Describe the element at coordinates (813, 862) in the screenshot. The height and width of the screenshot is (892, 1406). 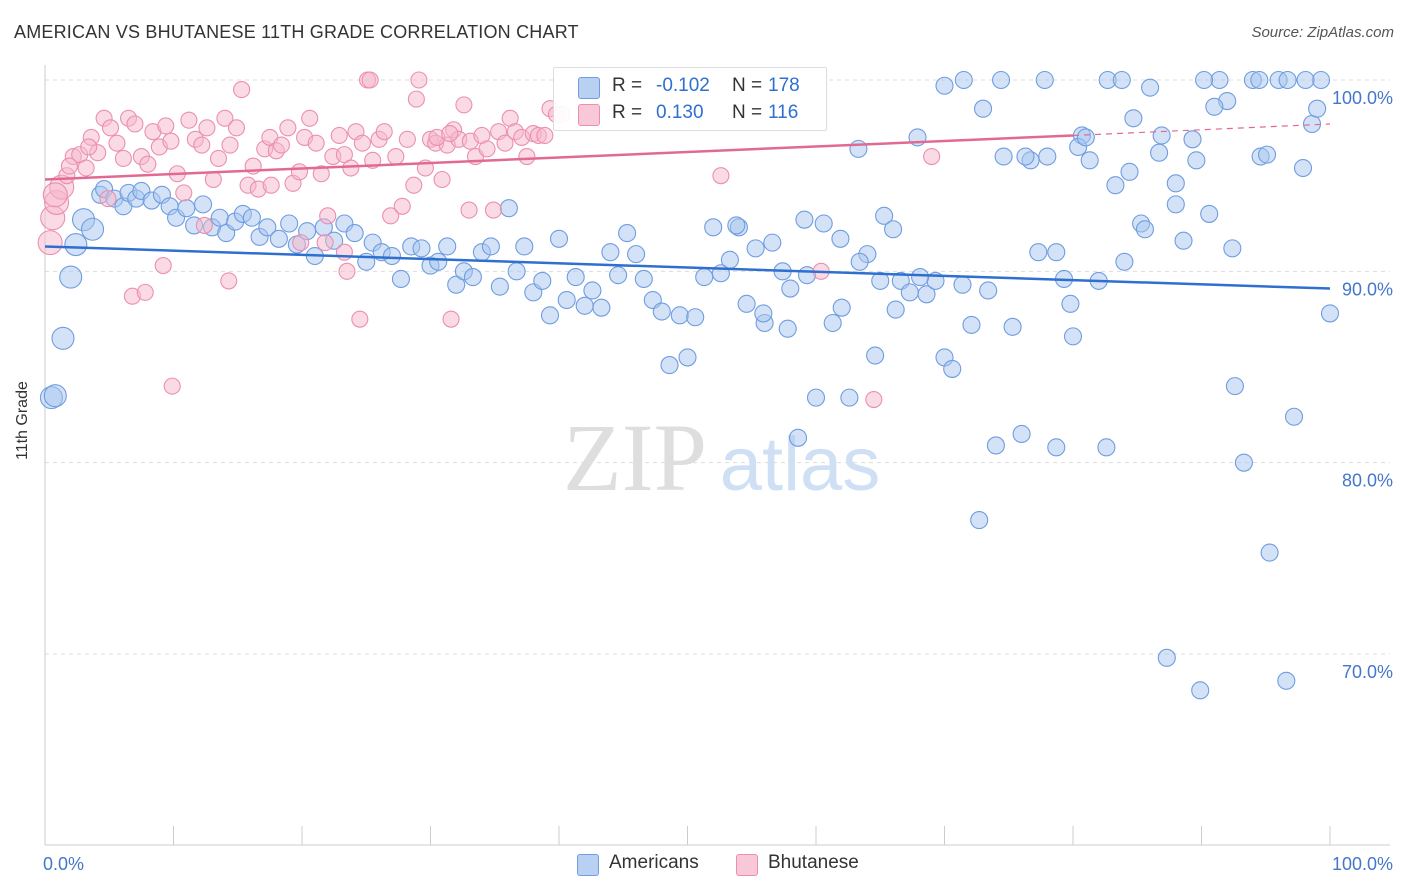
I see `legend-label-bhutanese: Bhutanese` at that location.